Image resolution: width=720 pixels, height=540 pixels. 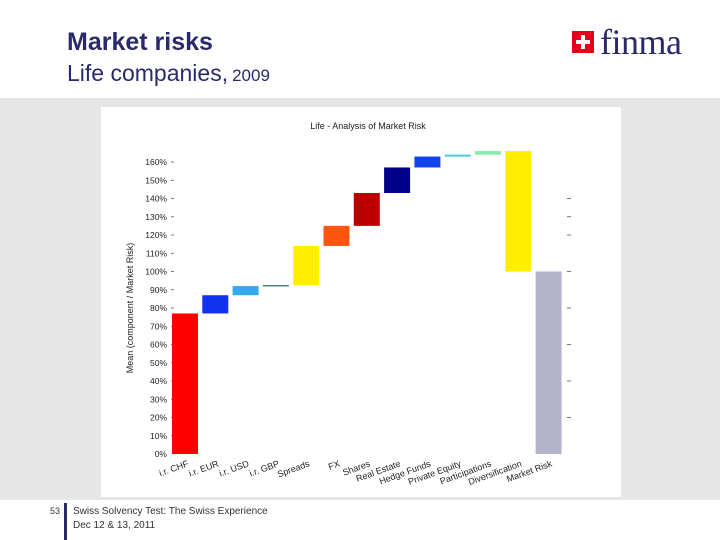 What do you see at coordinates (158, 363) in the screenshot?
I see `y-tick-label: 50%` at bounding box center [158, 363].